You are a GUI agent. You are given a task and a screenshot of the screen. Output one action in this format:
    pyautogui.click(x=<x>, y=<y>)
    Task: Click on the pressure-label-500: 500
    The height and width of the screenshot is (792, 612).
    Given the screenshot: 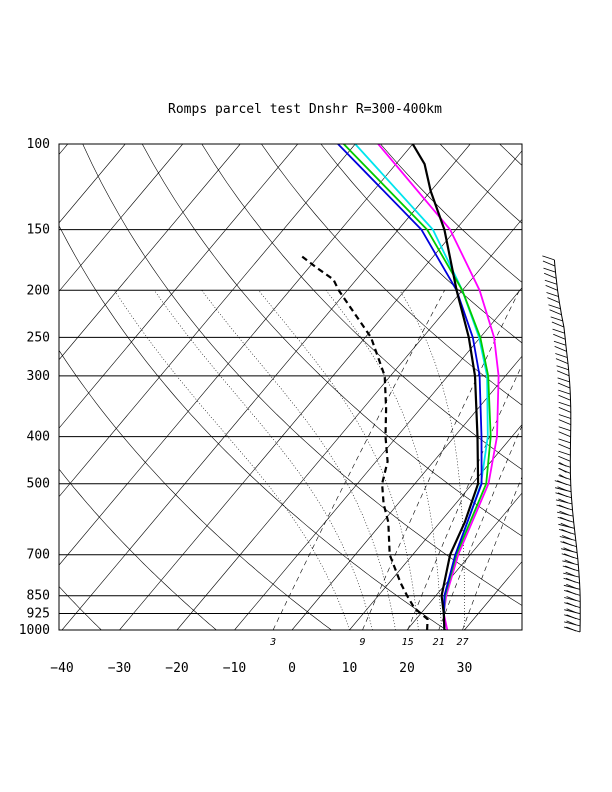 What is the action you would take?
    pyautogui.click(x=38, y=484)
    